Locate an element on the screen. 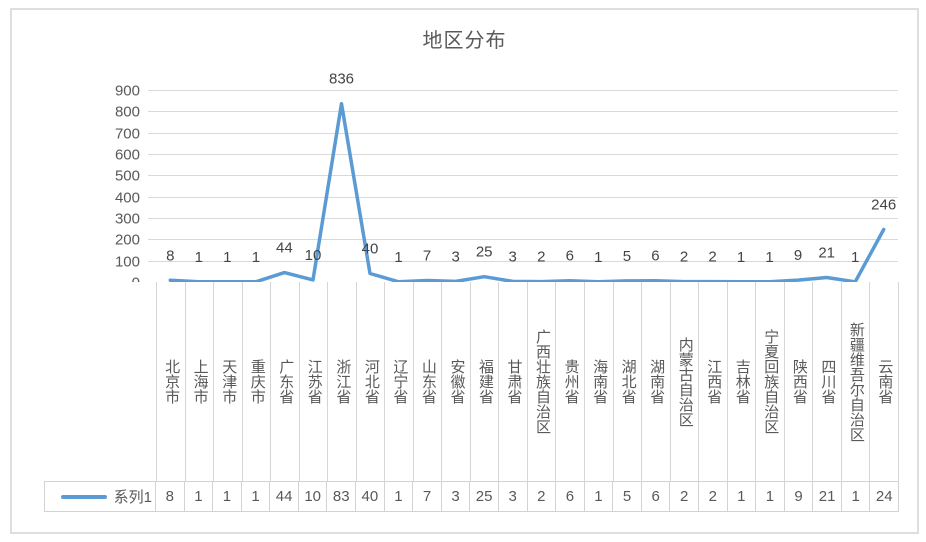  category-label: 辽宁省 is located at coordinates (398, 381).